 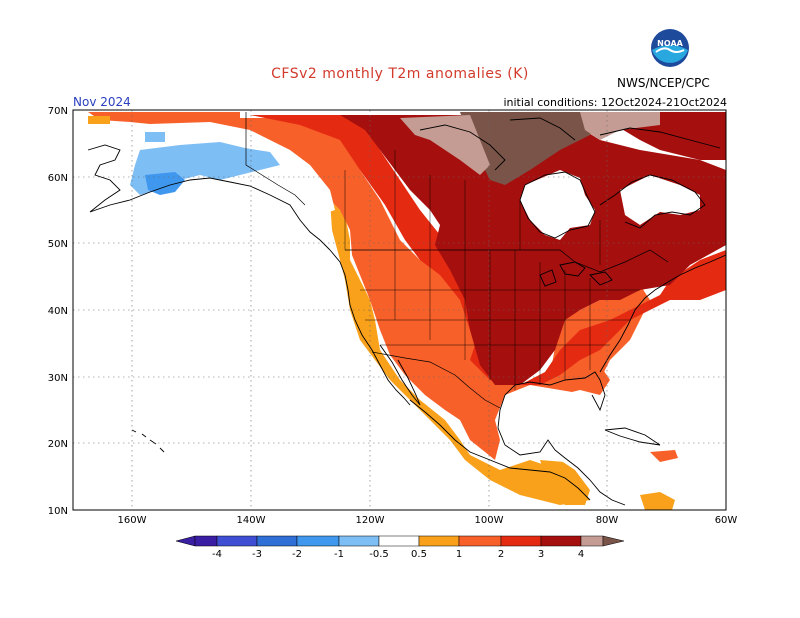 I want to click on colorbar-label-3: -2, so click(x=297, y=554).